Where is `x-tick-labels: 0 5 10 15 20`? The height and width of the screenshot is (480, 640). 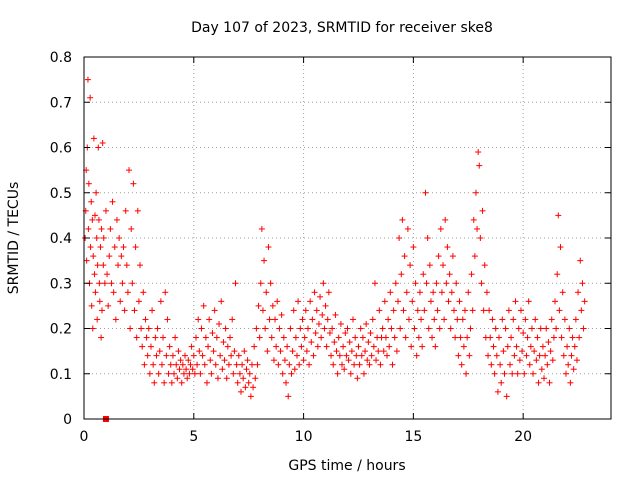 x-tick-labels: 0 5 10 15 20 is located at coordinates (306, 437).